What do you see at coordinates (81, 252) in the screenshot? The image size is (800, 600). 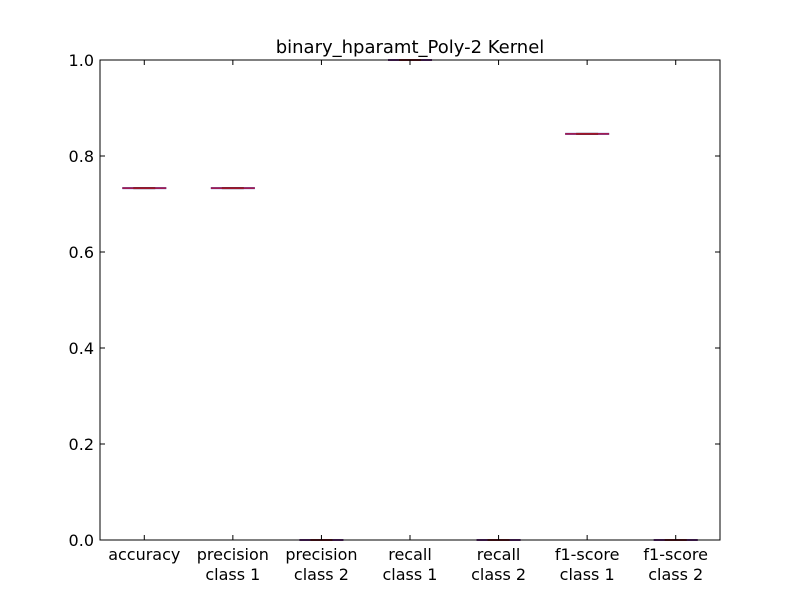 I see `y-tick-label: 0.6` at bounding box center [81, 252].